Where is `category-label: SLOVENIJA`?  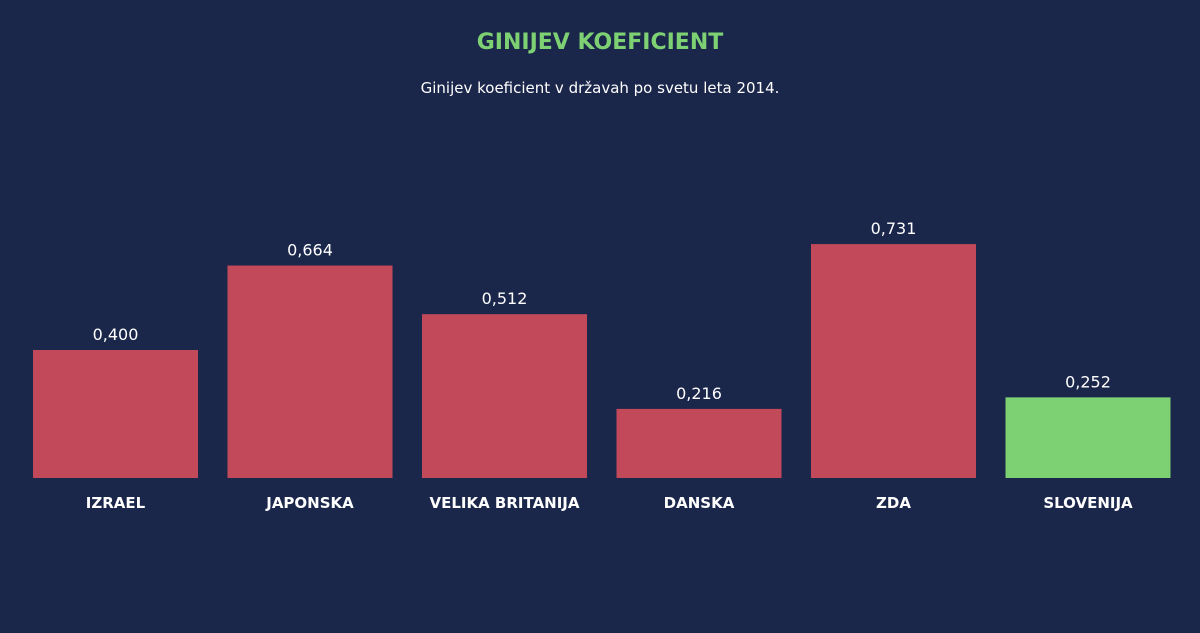
category-label: SLOVENIJA is located at coordinates (1088, 503).